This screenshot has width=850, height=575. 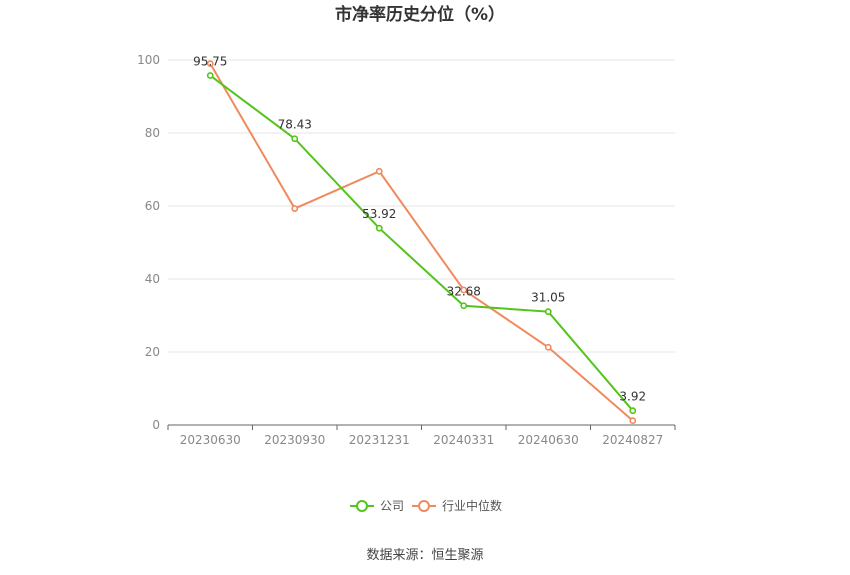 What do you see at coordinates (152, 279) in the screenshot?
I see `y-tick-label: 40` at bounding box center [152, 279].